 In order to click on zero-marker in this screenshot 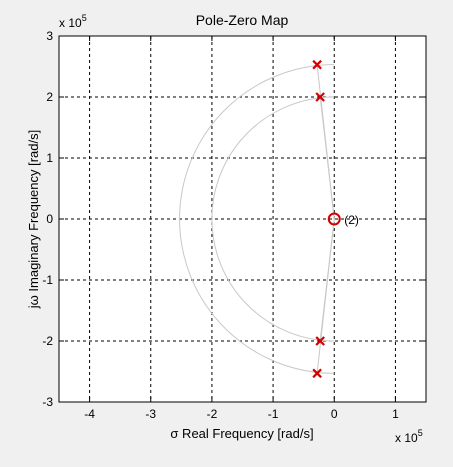, I will do `click(334, 219)`.